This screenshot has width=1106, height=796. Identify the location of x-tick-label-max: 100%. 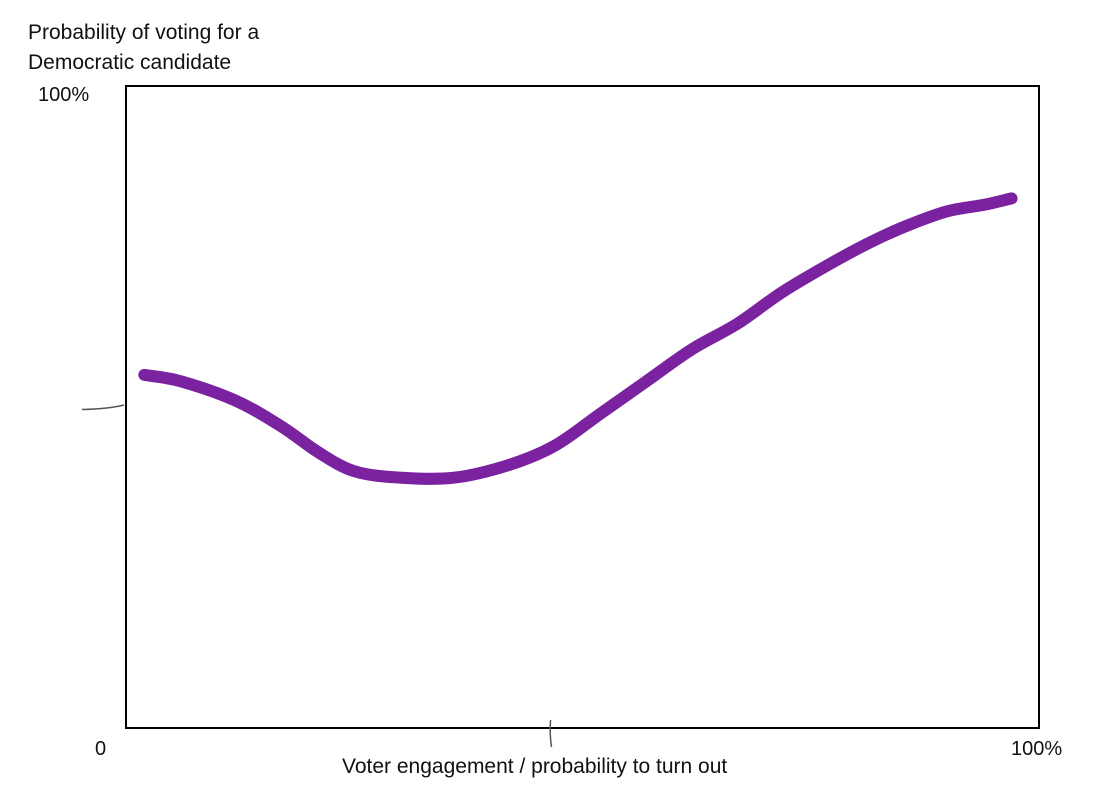
(1037, 749).